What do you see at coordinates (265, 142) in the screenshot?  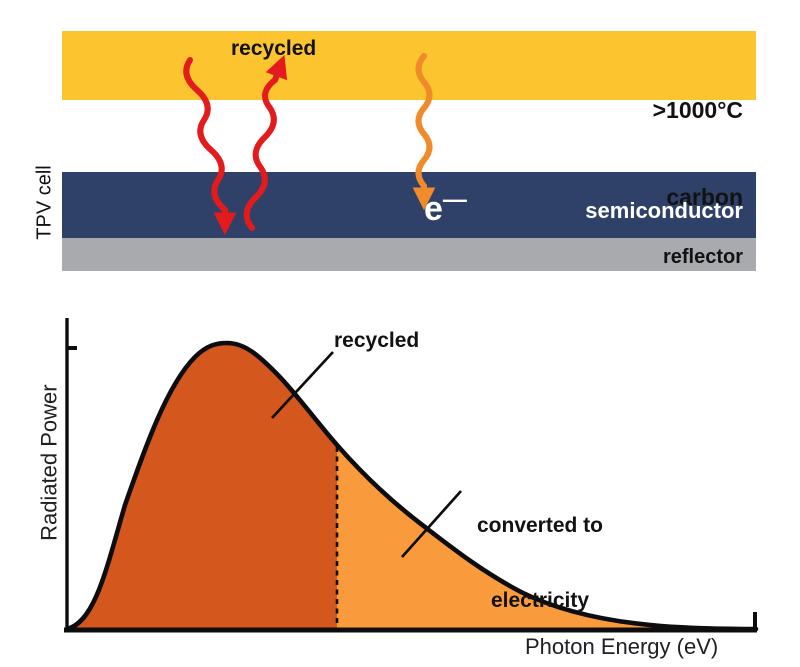 I see `red-photon-up-arrow` at bounding box center [265, 142].